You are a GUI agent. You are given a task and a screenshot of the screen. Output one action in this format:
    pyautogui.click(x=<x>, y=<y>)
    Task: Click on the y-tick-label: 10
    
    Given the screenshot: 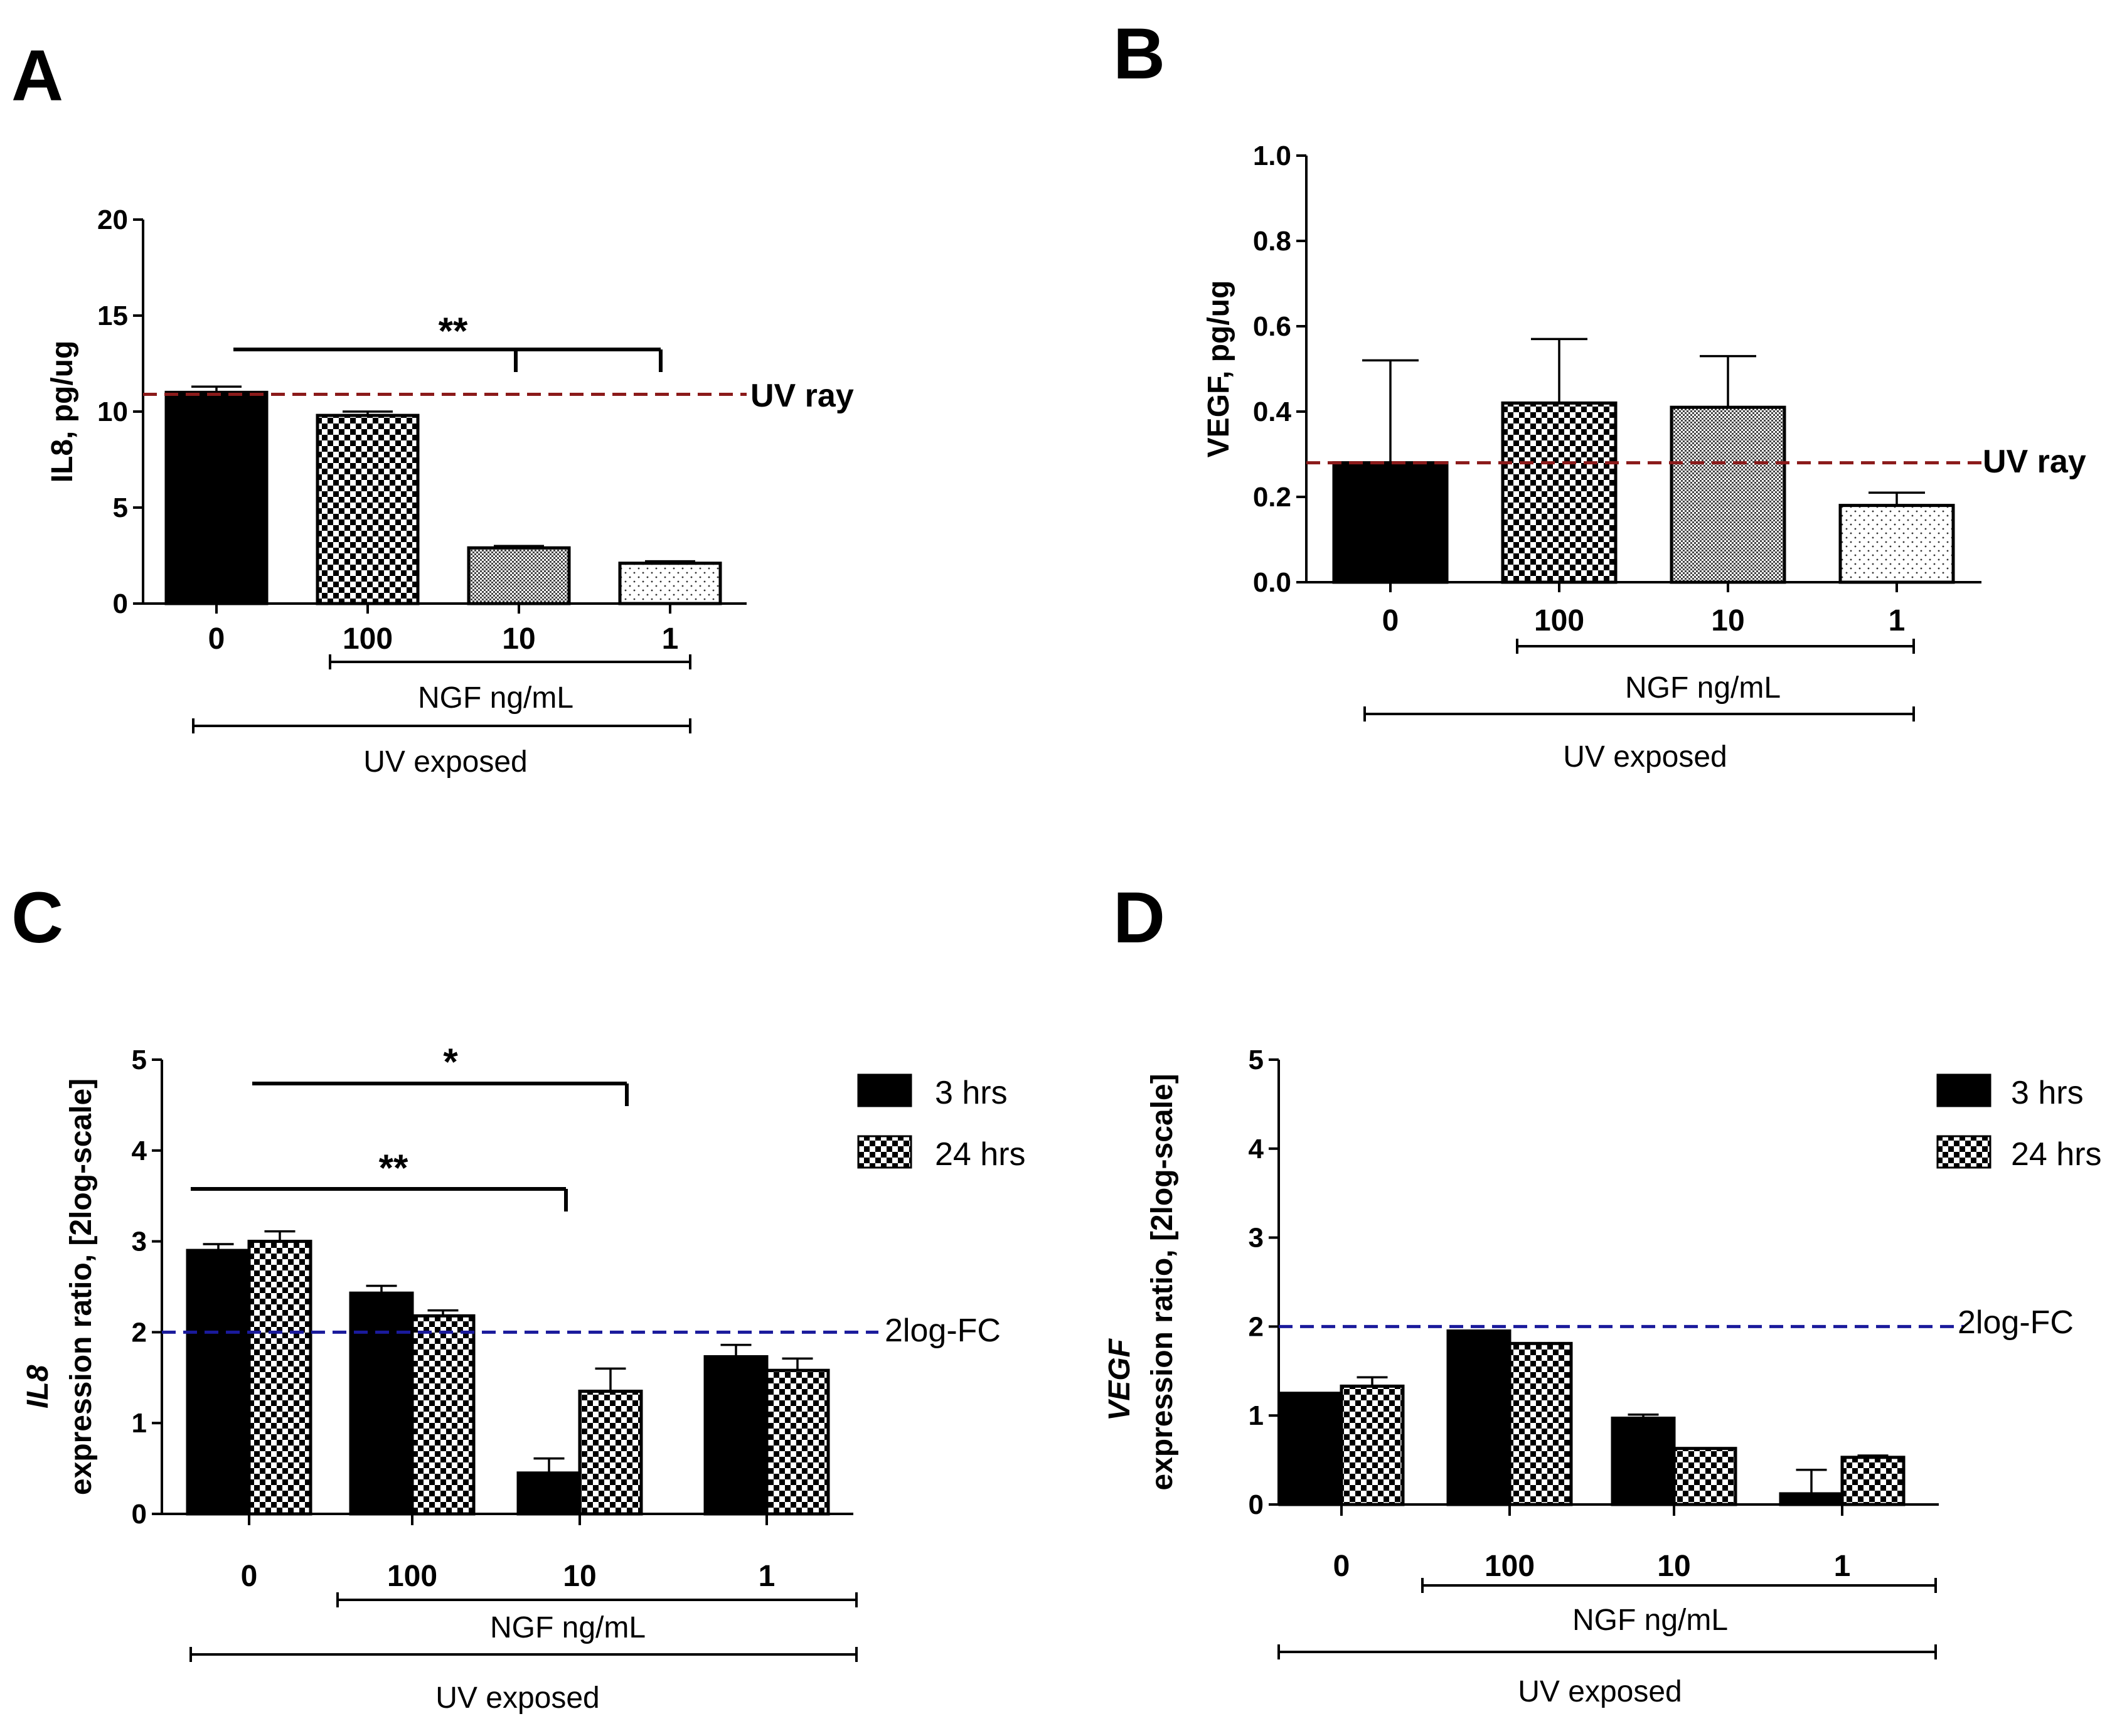 What is the action you would take?
    pyautogui.click(x=112, y=412)
    